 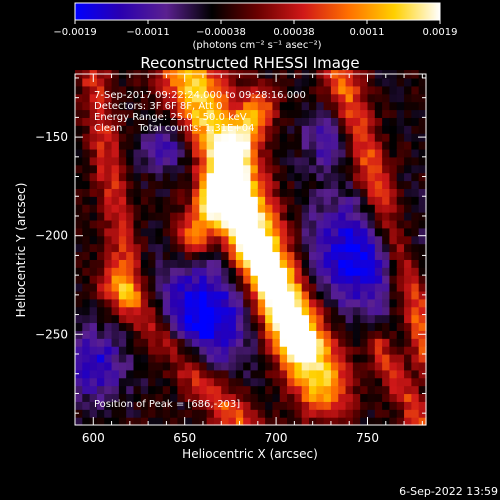 I want to click on y-tick-label: −150, so click(x=51, y=137).